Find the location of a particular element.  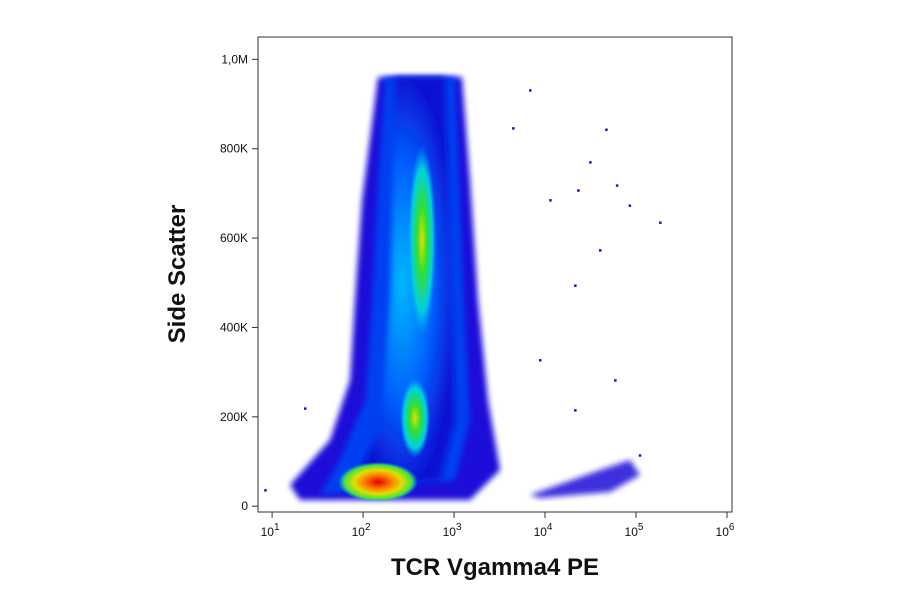

x-tick-exponent: 2 is located at coordinates (368, 527).